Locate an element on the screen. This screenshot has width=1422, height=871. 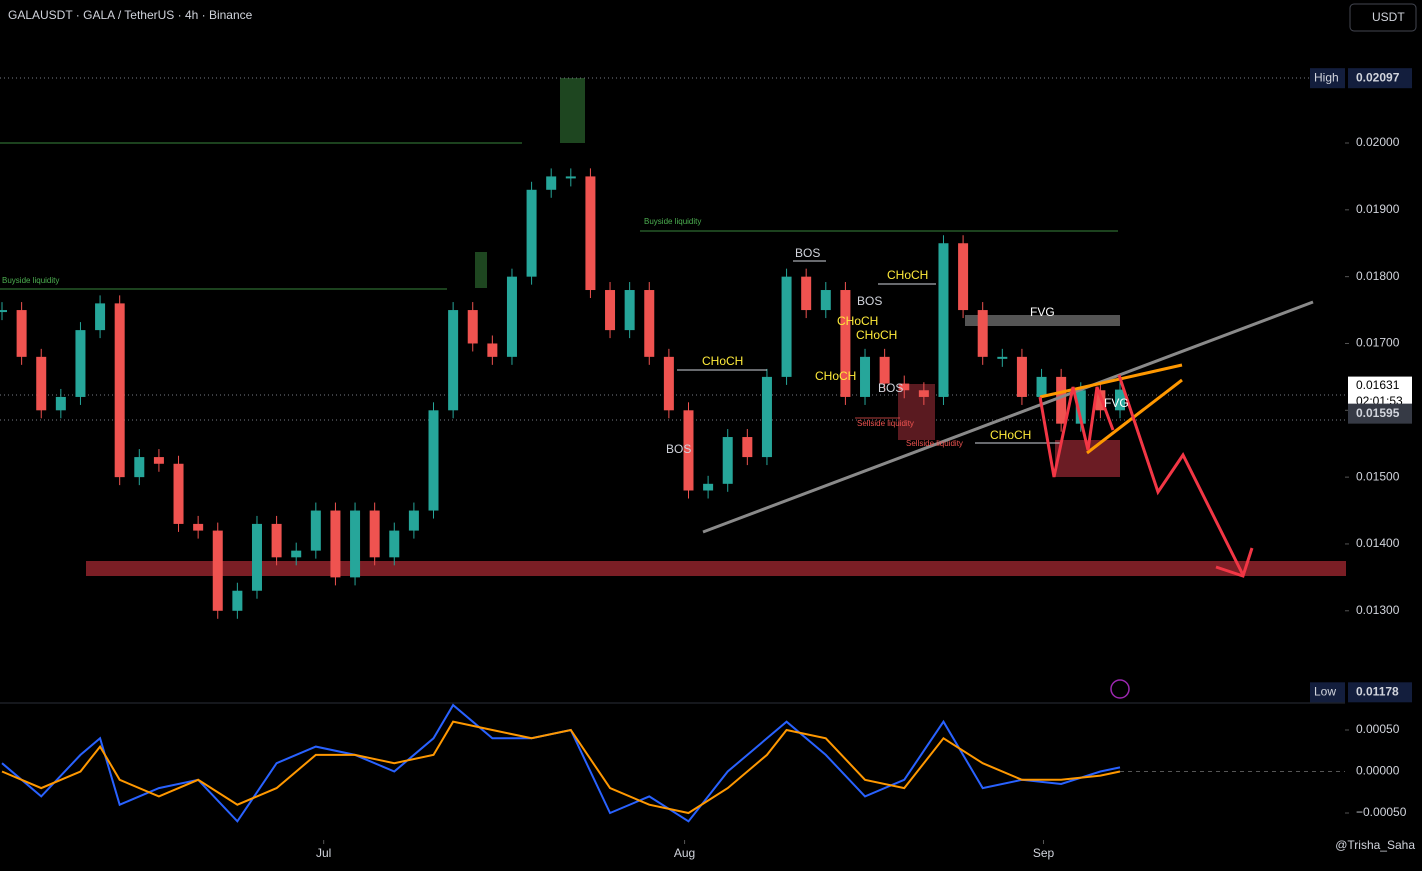
fvg-zone is located at coordinates (1042, 320).